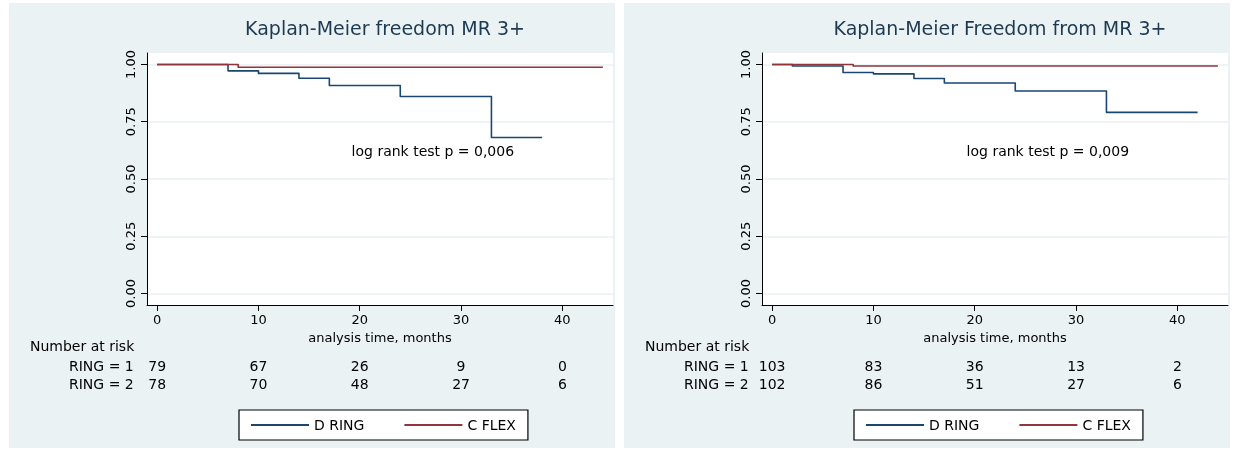 Image resolution: width=1237 pixels, height=451 pixels. What do you see at coordinates (873, 384) in the screenshot?
I see `text: 86` at bounding box center [873, 384].